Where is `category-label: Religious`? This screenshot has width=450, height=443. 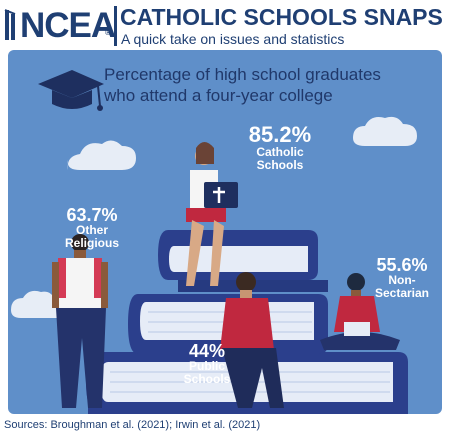 category-label: Religious is located at coordinates (91, 243).